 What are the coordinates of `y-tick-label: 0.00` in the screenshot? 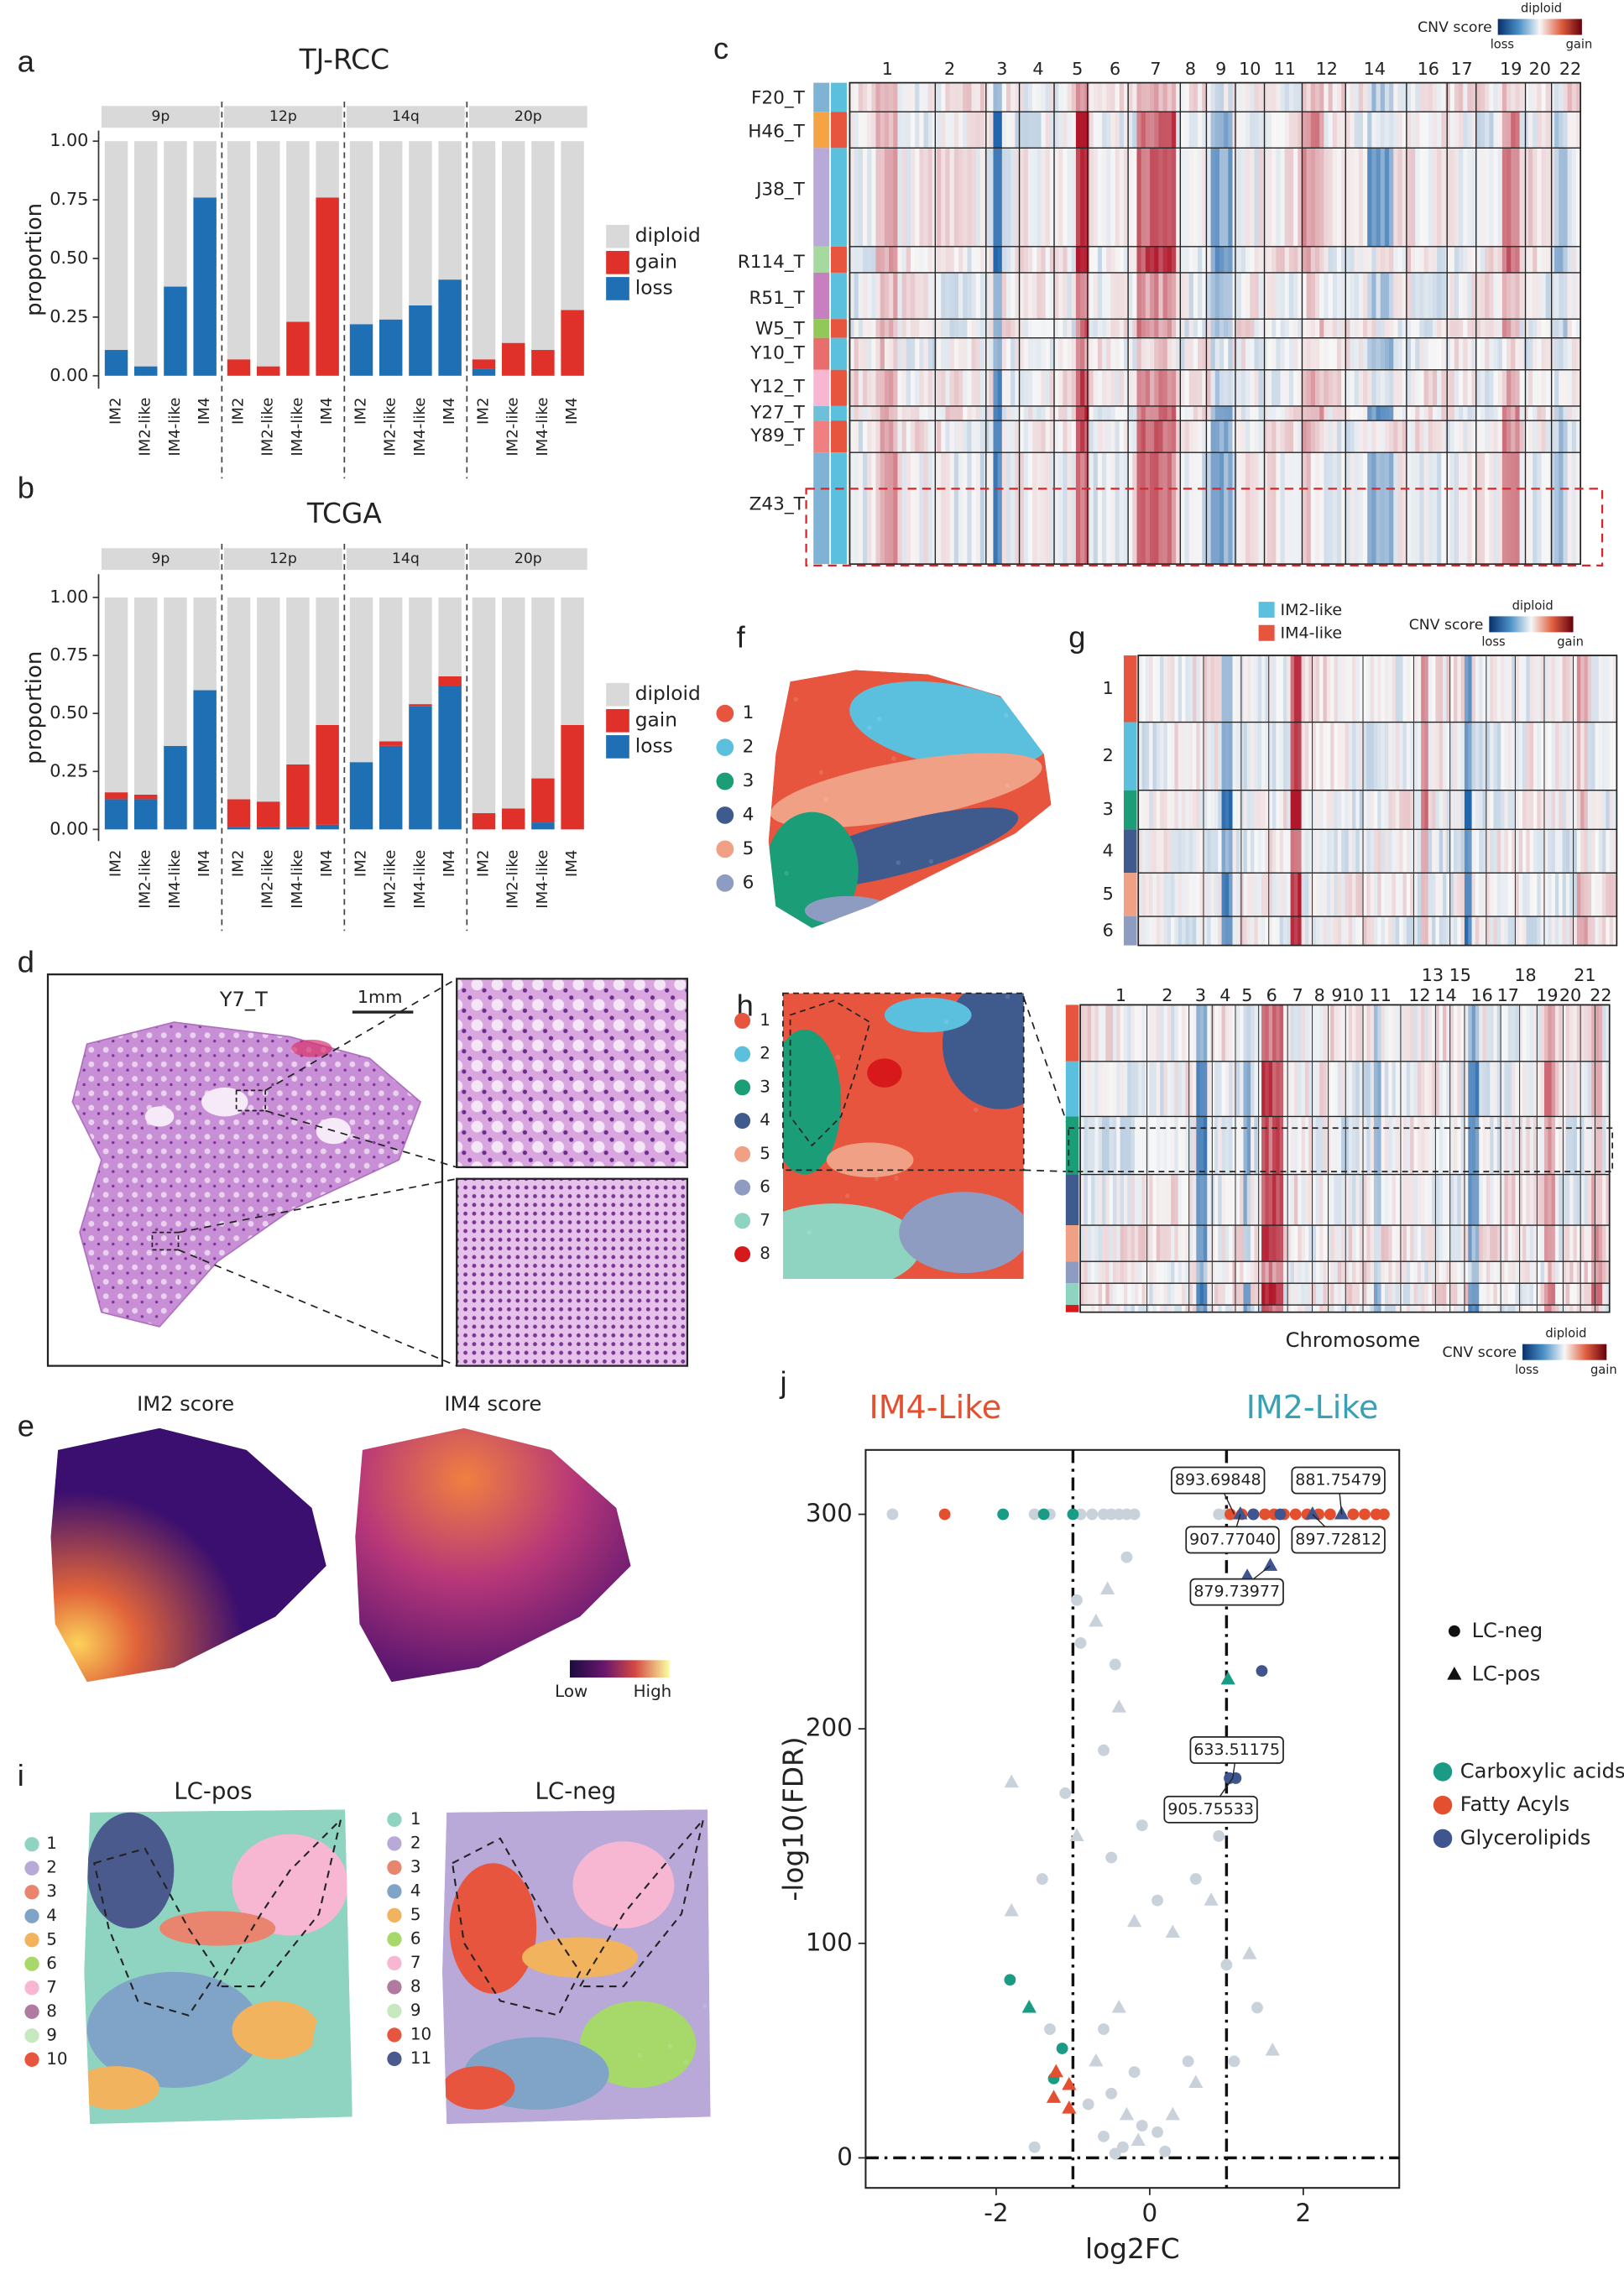 It's located at (69, 375).